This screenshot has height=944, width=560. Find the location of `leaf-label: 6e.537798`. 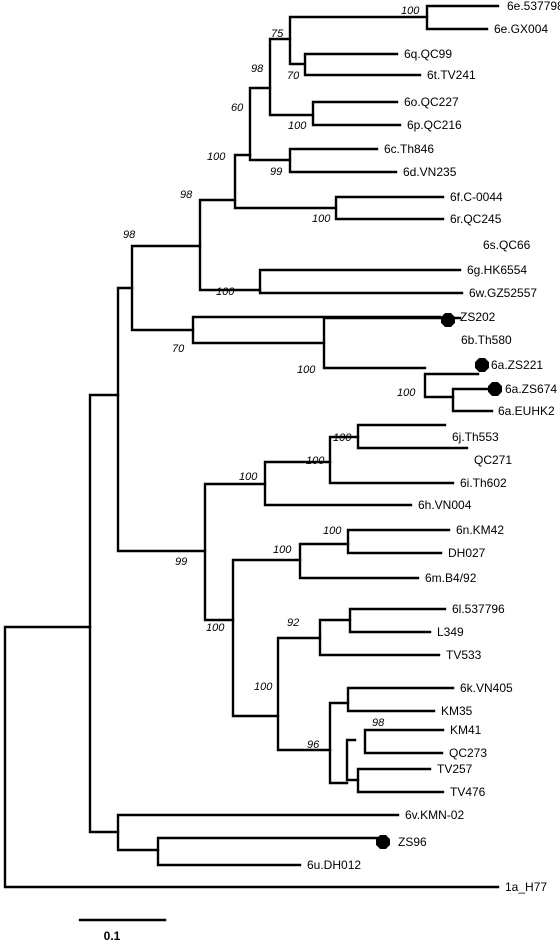

leaf-label: 6e.537798 is located at coordinates (533, 6).